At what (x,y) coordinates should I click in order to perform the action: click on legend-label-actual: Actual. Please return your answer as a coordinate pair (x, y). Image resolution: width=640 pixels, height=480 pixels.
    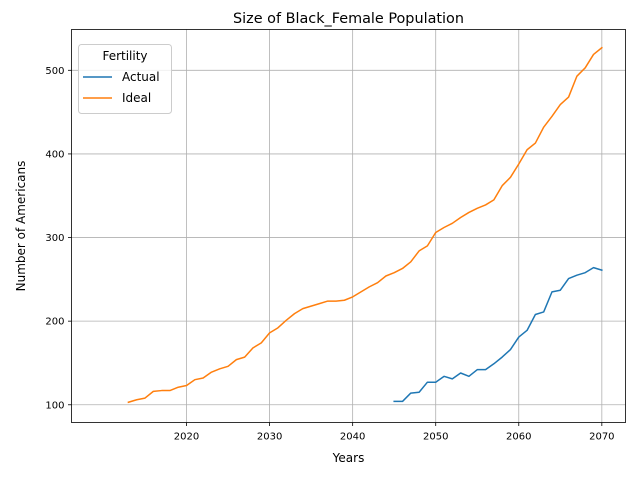
    Looking at the image, I should click on (141, 77).